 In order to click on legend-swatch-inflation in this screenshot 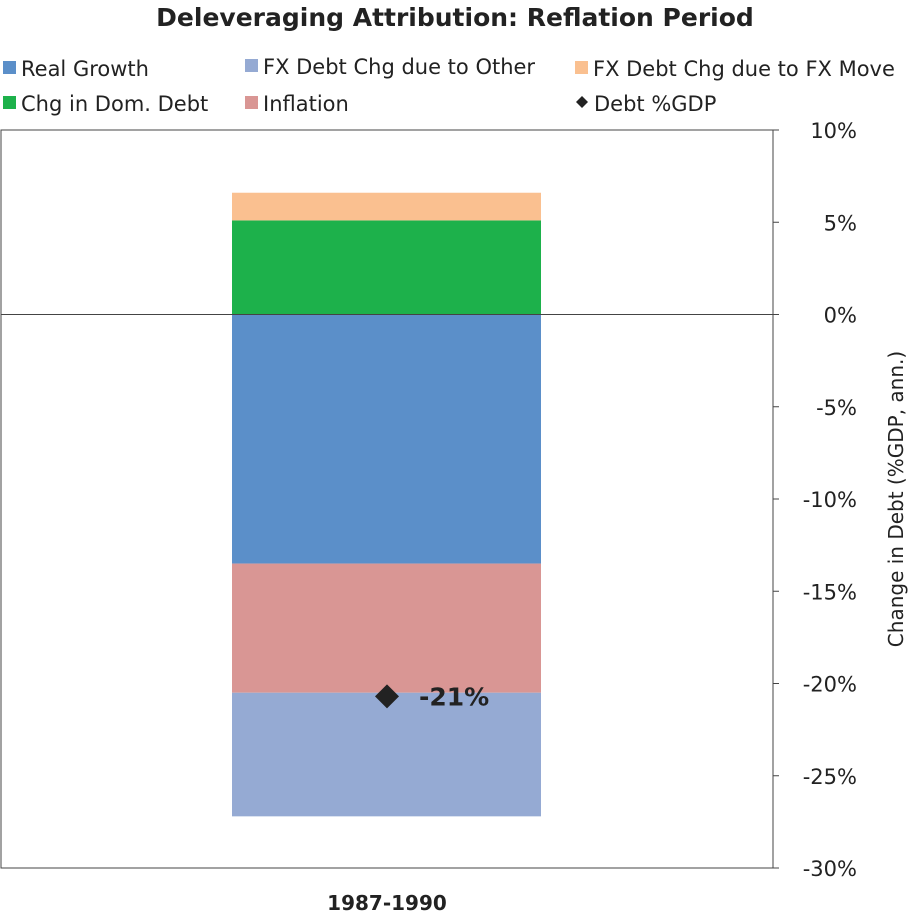, I will do `click(251, 102)`.